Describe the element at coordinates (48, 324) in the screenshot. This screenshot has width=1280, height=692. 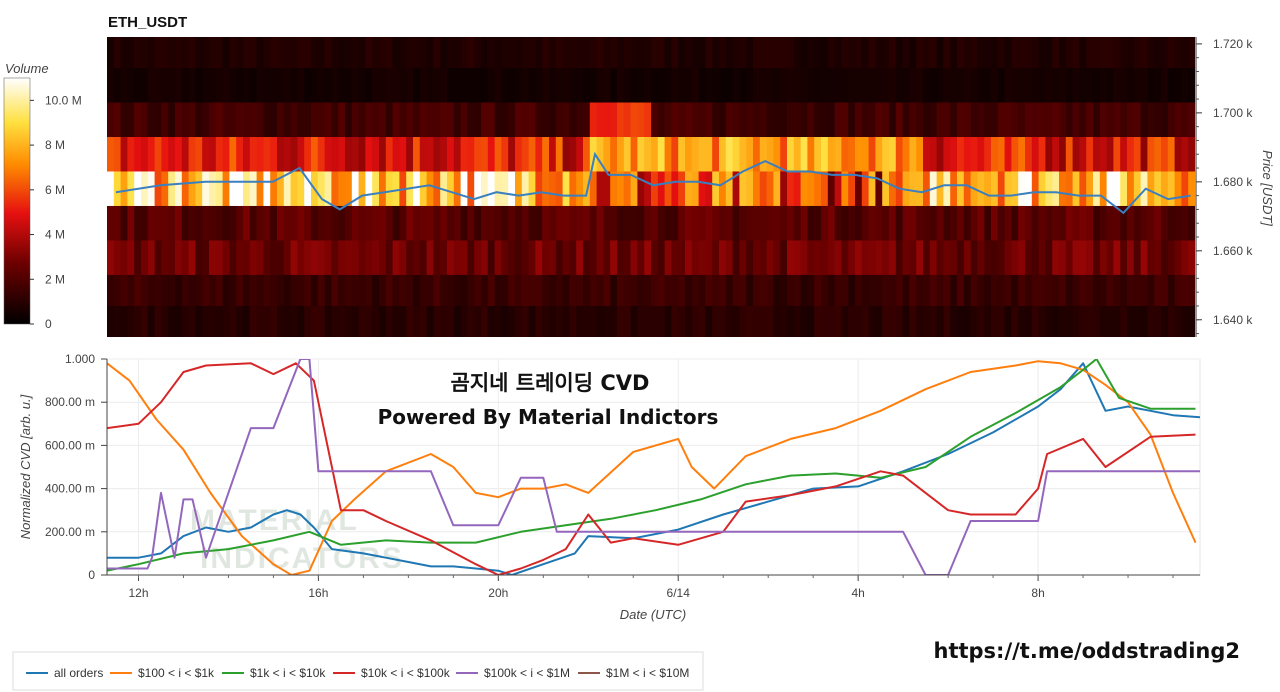
I see `colorbar-tick-label: 0` at that location.